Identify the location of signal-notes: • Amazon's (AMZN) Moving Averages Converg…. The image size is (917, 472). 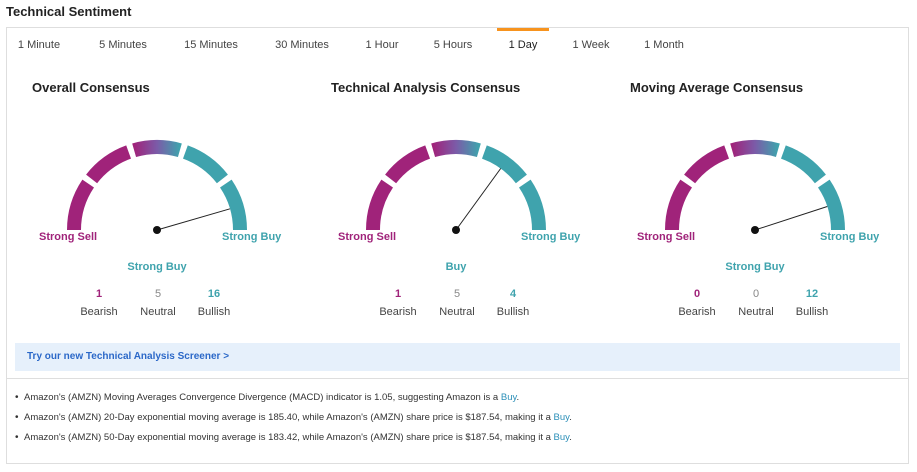
(455, 418).